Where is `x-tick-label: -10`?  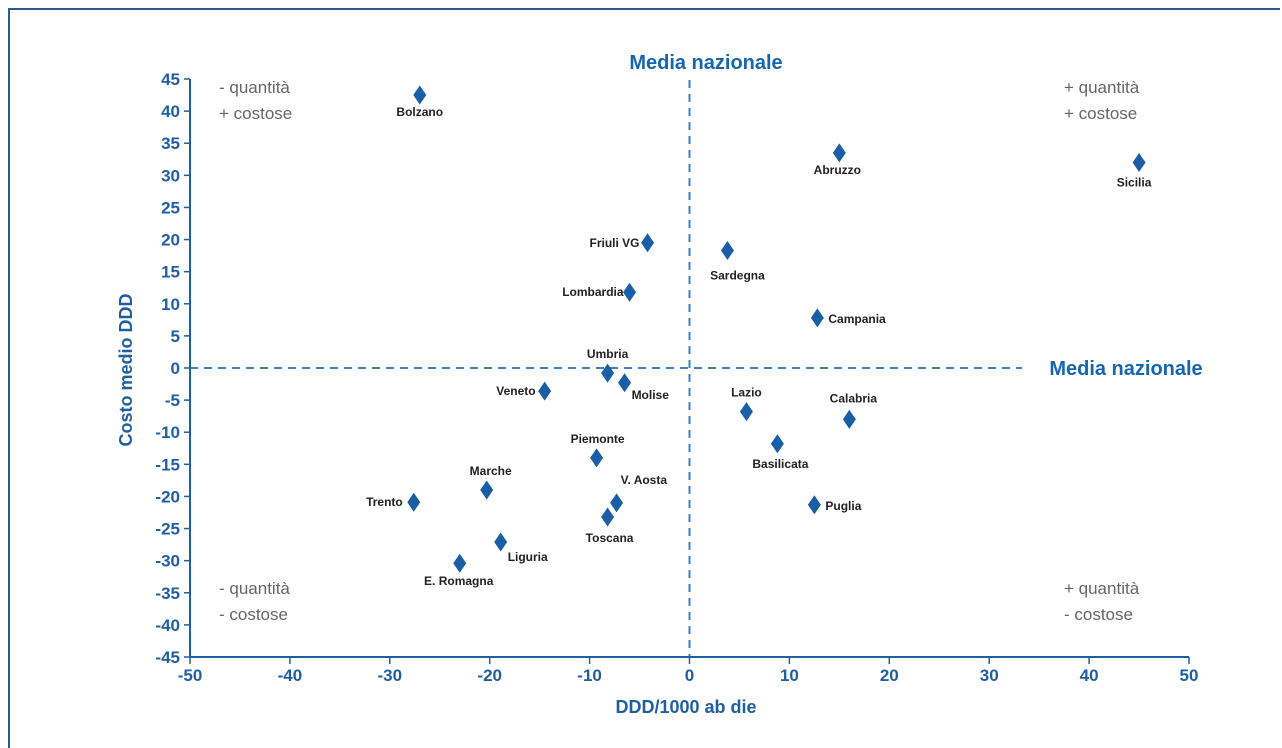 x-tick-label: -10 is located at coordinates (589, 675).